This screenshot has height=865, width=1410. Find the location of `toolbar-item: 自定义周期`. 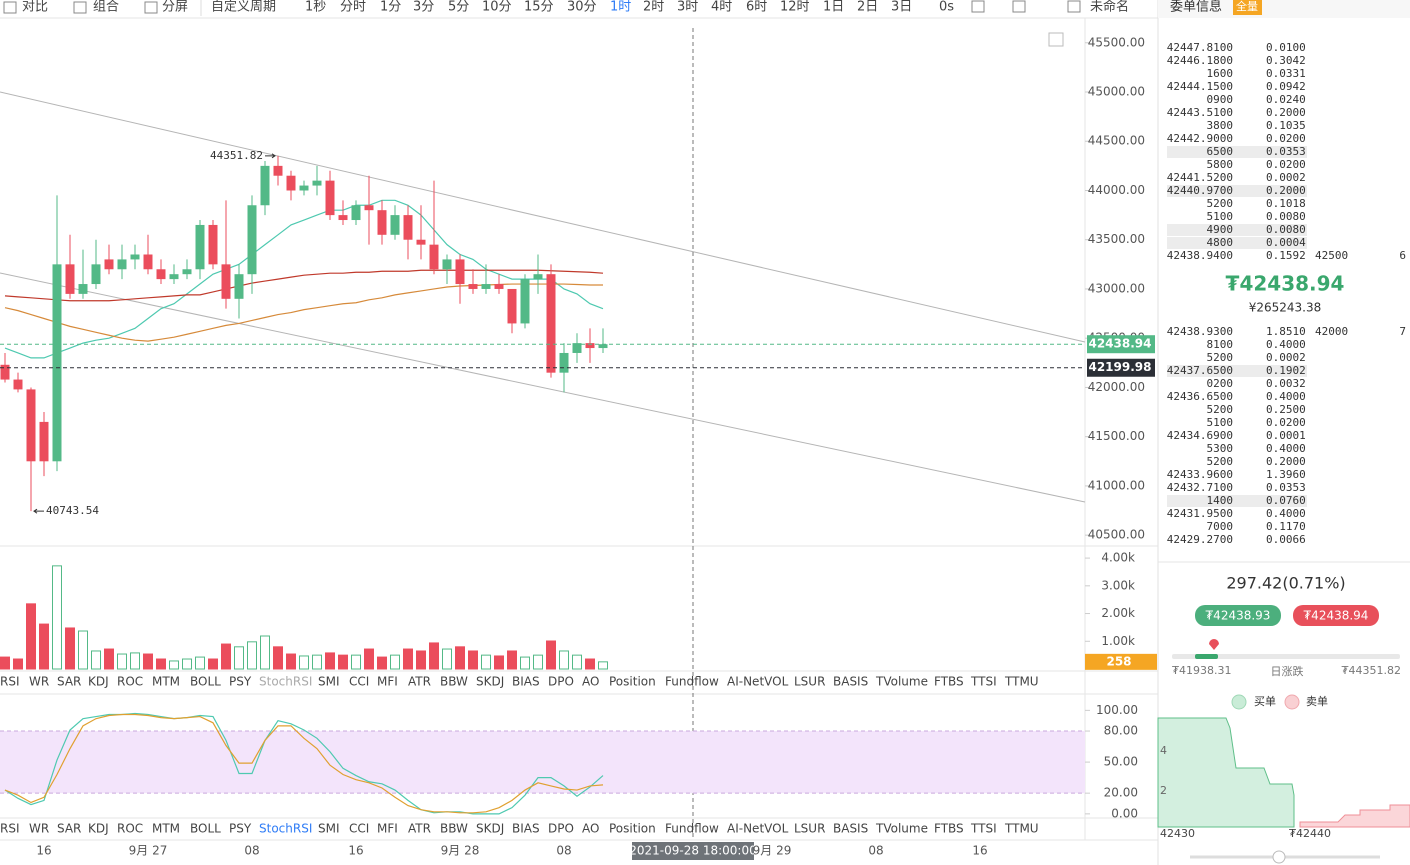

toolbar-item: 自定义周期 is located at coordinates (243, 7).